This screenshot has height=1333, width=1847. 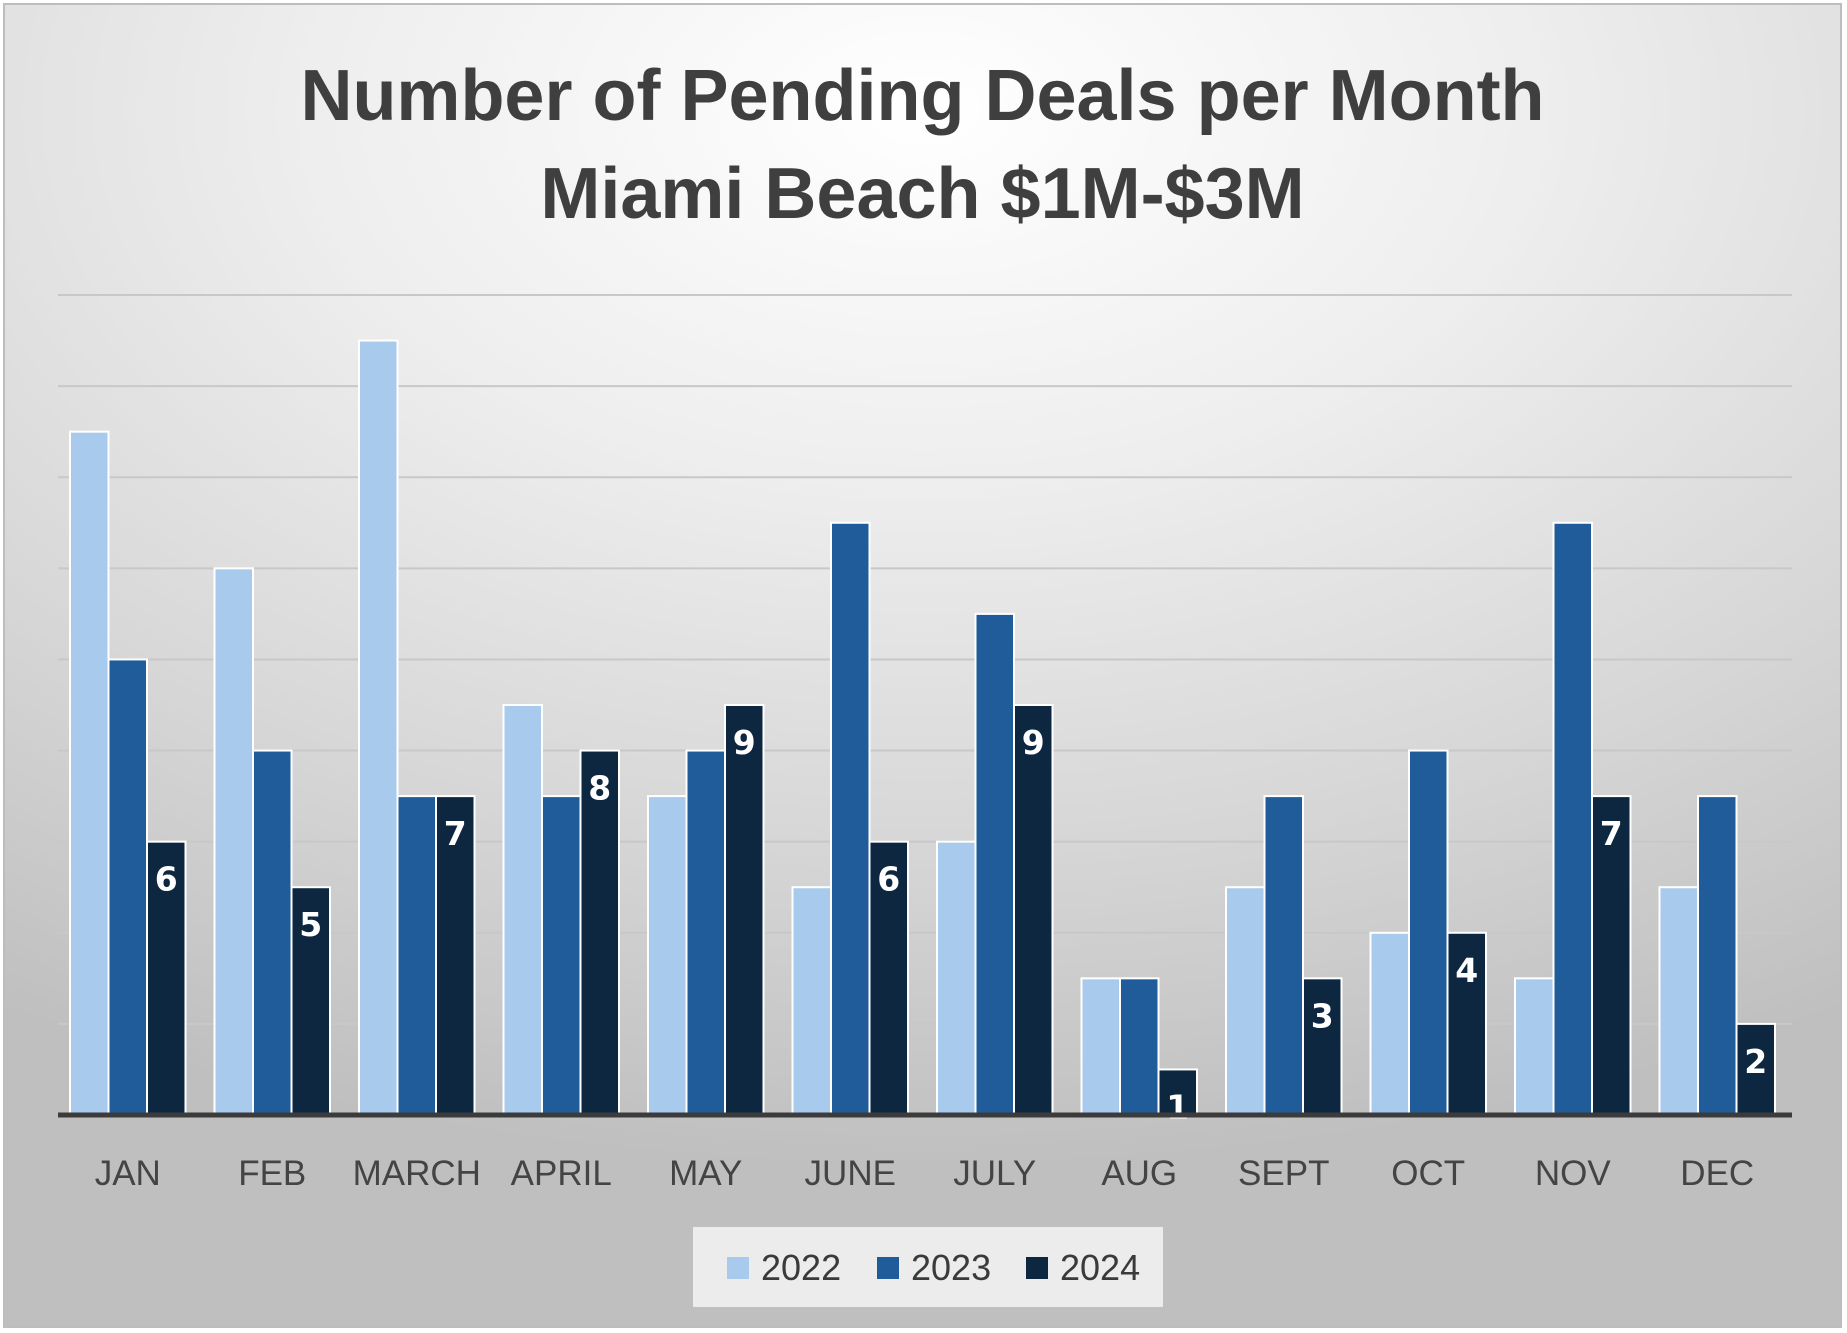 What do you see at coordinates (994, 864) in the screenshot?
I see `bar-2023-july` at bounding box center [994, 864].